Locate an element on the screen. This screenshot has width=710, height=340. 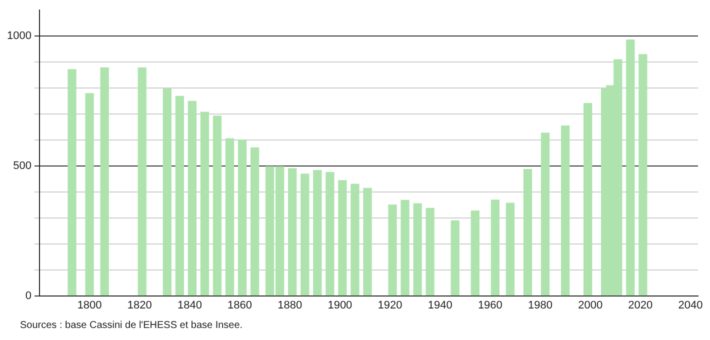
x-tick-label: 1820 is located at coordinates (139, 305).